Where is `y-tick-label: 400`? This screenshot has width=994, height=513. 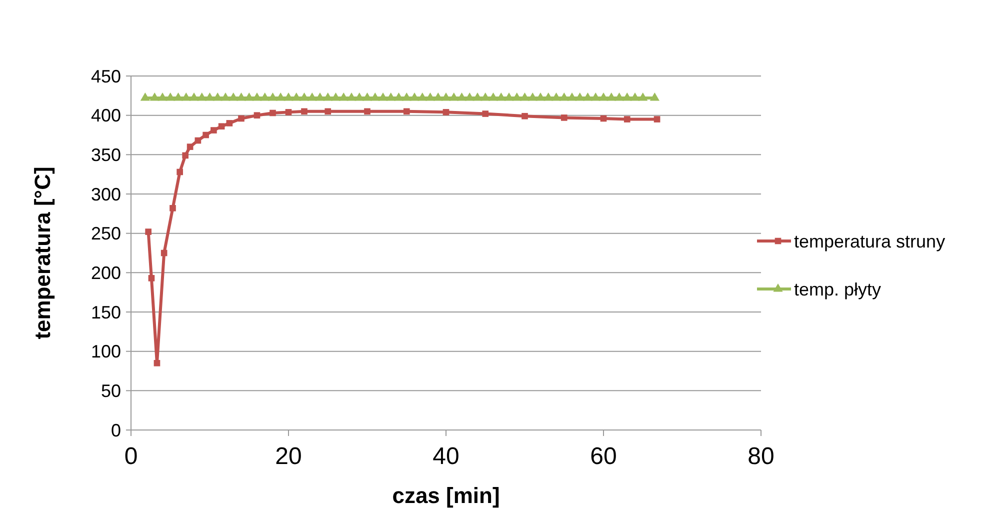 y-tick-label: 400 is located at coordinates (105, 116).